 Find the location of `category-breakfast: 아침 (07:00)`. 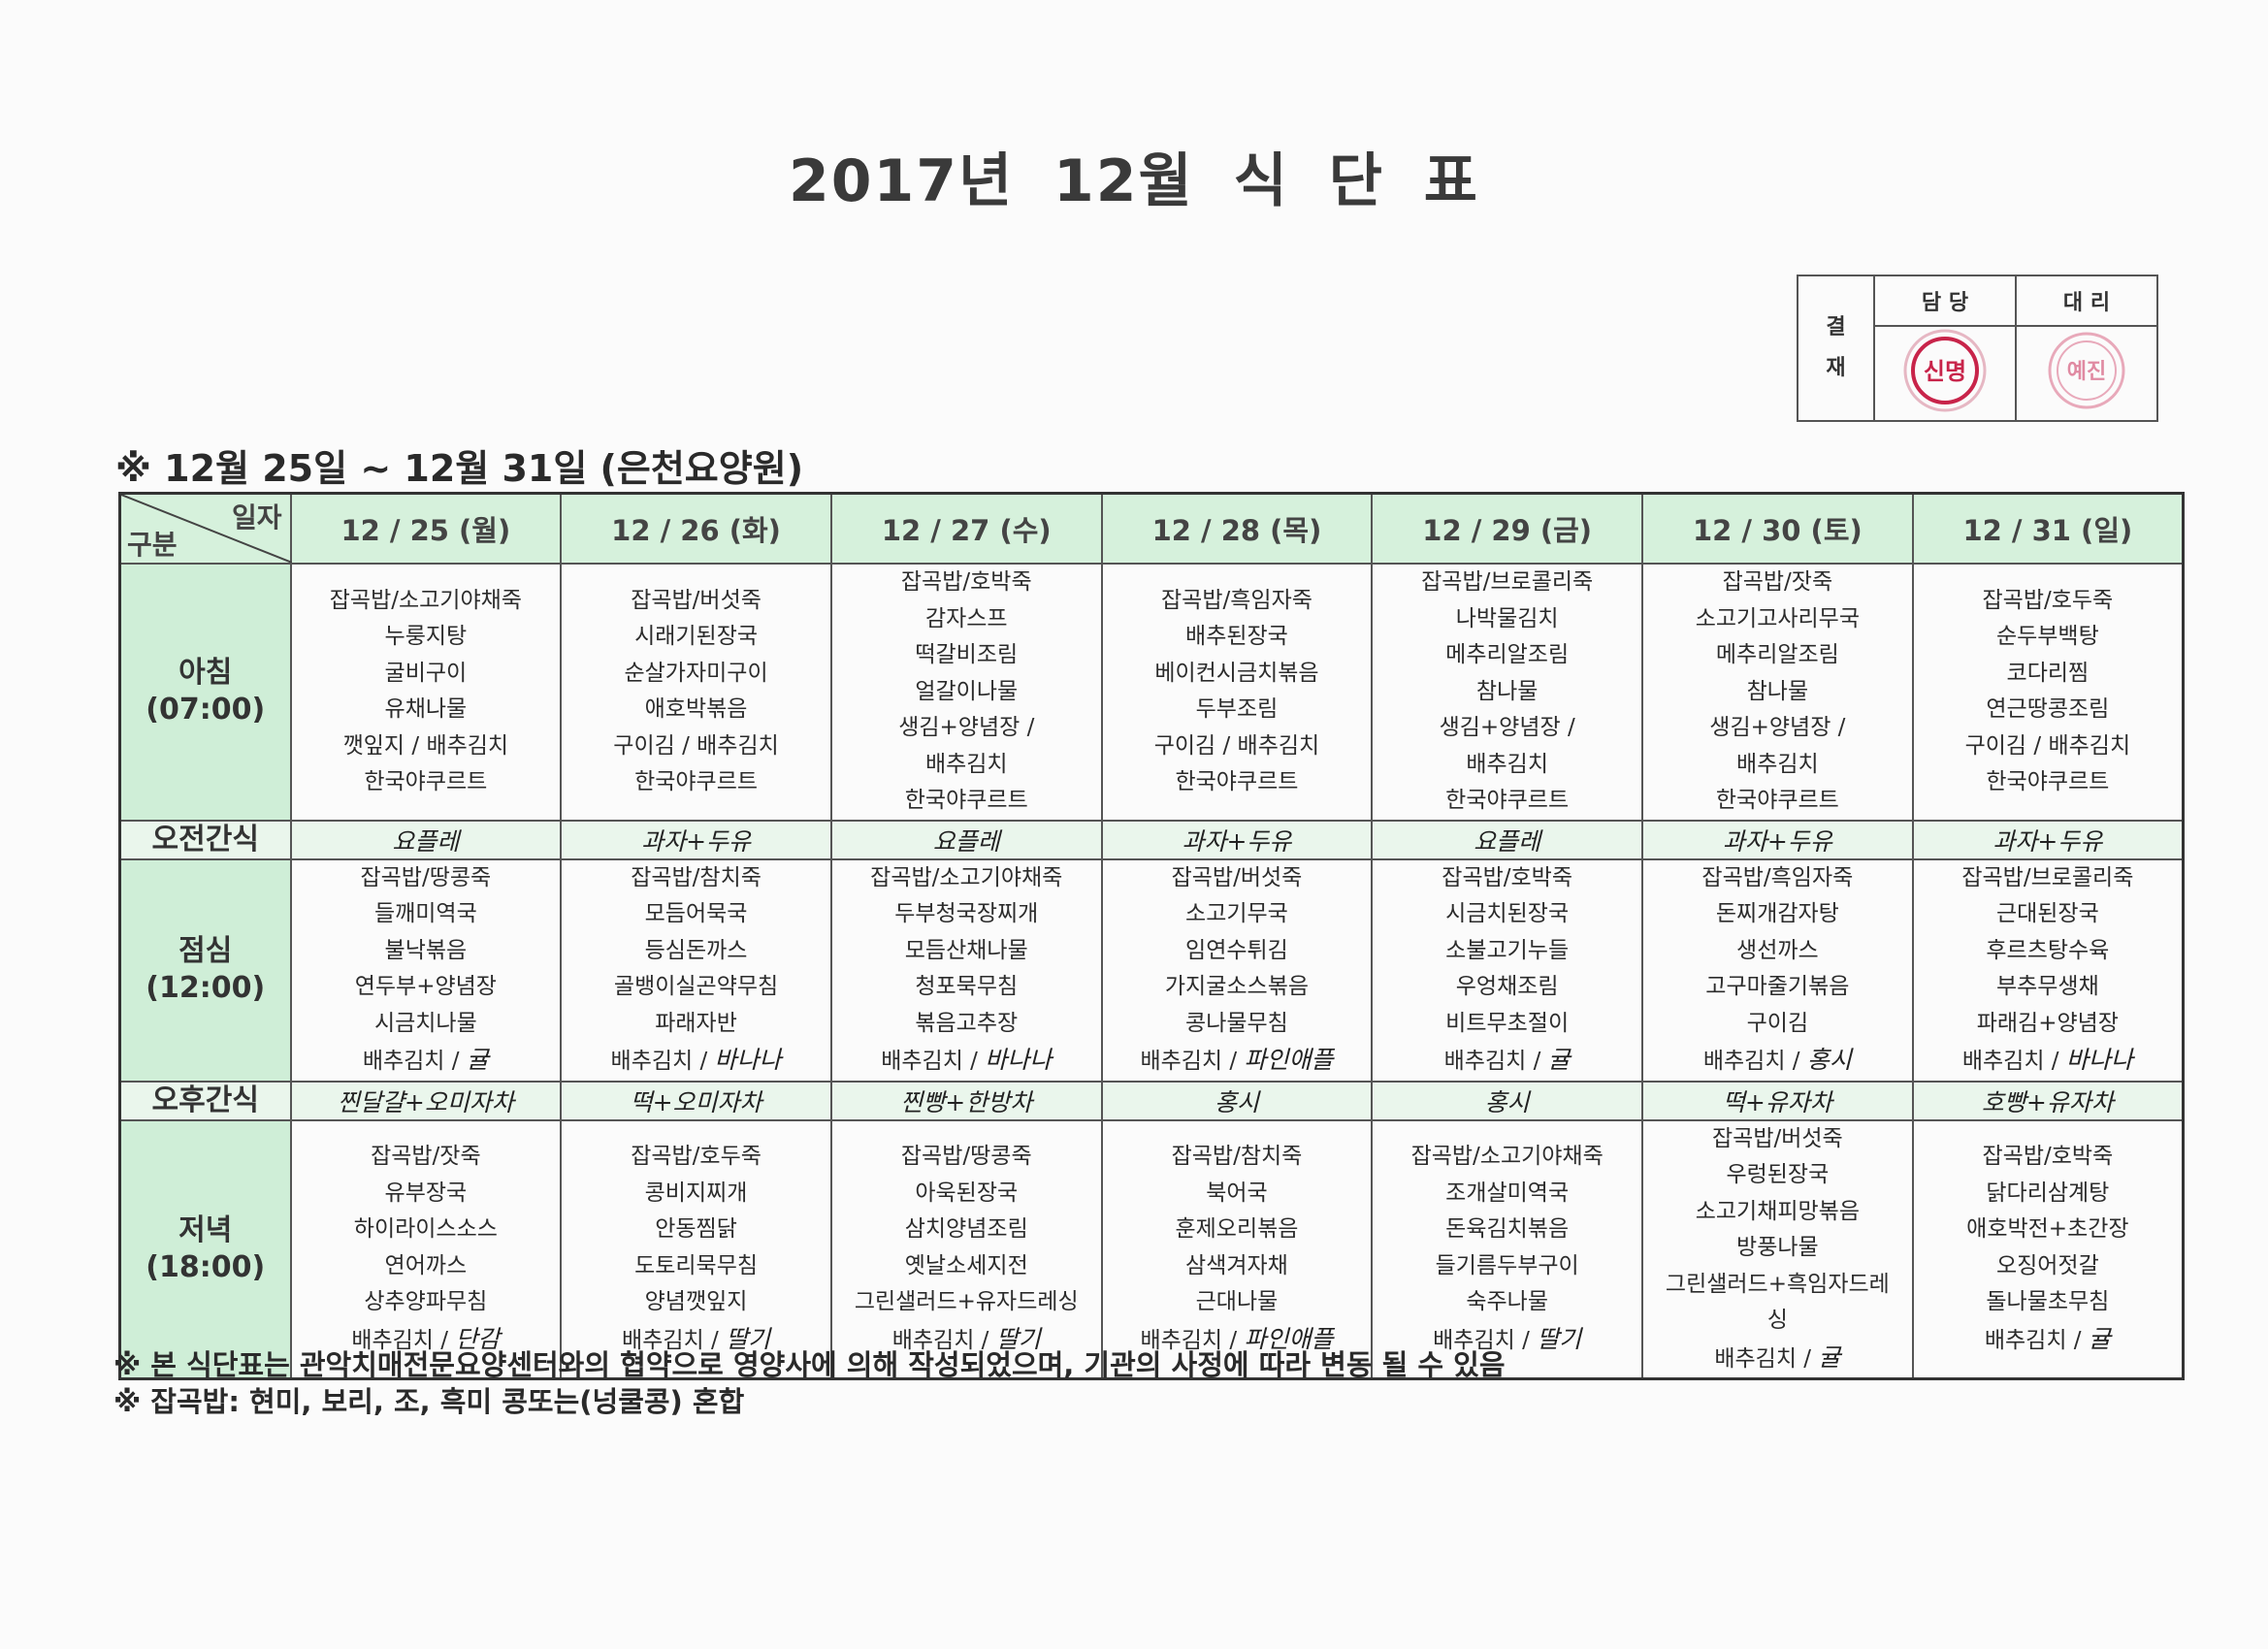

category-breakfast: 아침 (07:00) is located at coordinates (205, 692).